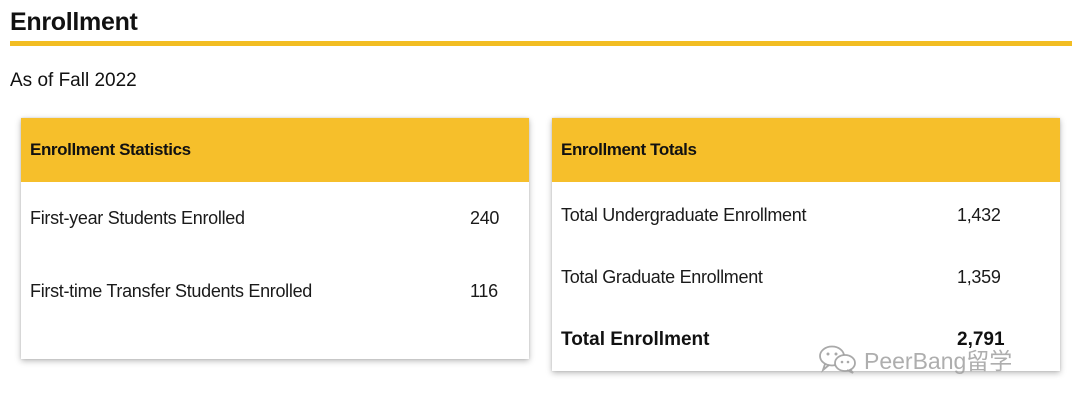 This screenshot has height=411, width=1080. What do you see at coordinates (838, 359) in the screenshot?
I see `wechat-icon` at bounding box center [838, 359].